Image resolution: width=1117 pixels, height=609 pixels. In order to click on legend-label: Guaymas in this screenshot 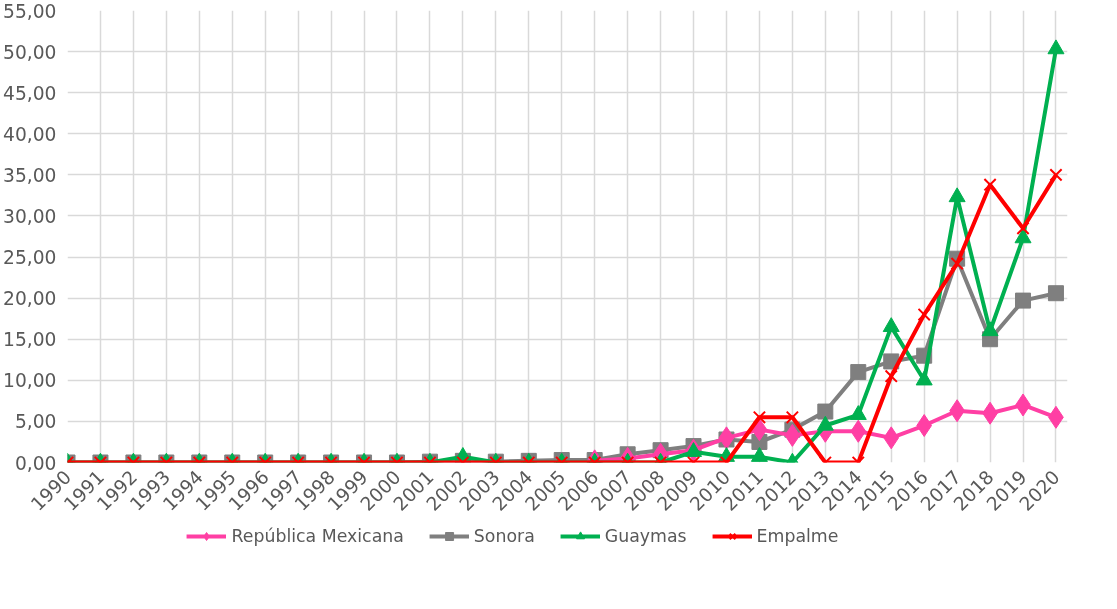, I will do `click(645, 536)`.